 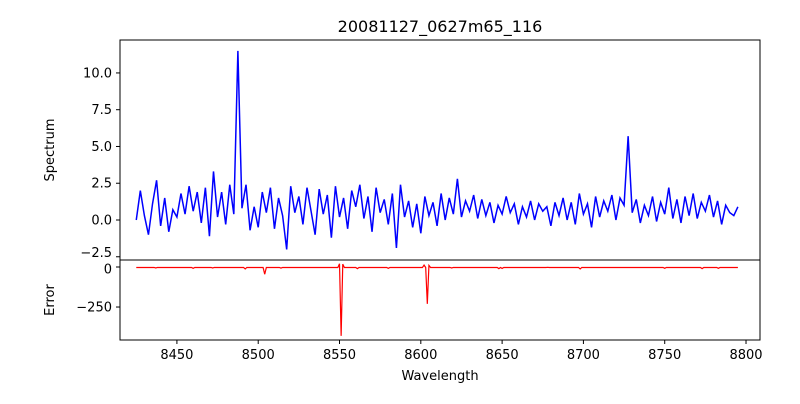 What do you see at coordinates (583, 355) in the screenshot?
I see `x-tick-label: 8700` at bounding box center [583, 355].